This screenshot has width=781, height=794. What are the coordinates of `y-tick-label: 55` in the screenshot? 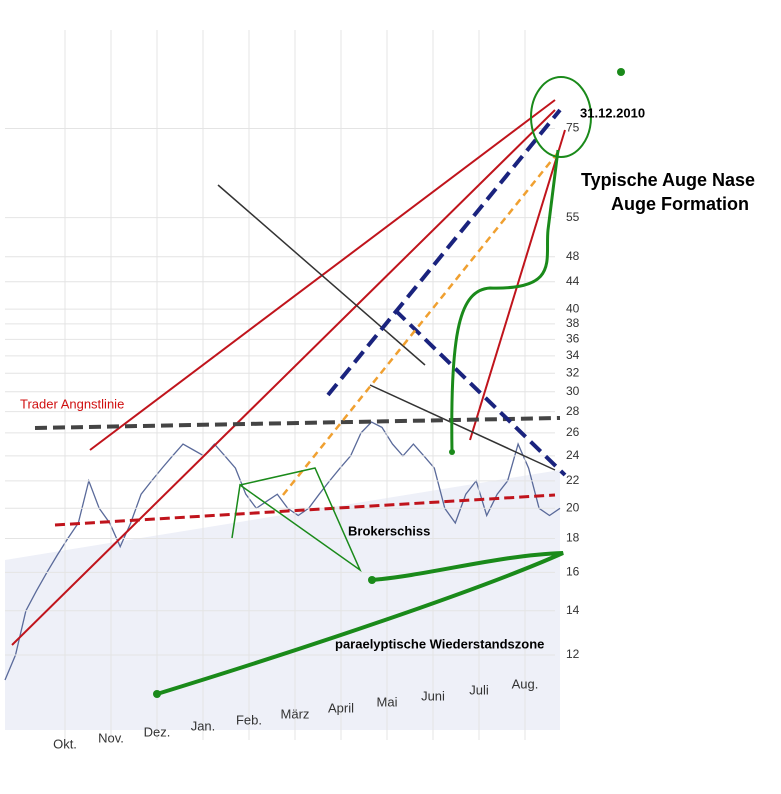 It's located at (573, 217).